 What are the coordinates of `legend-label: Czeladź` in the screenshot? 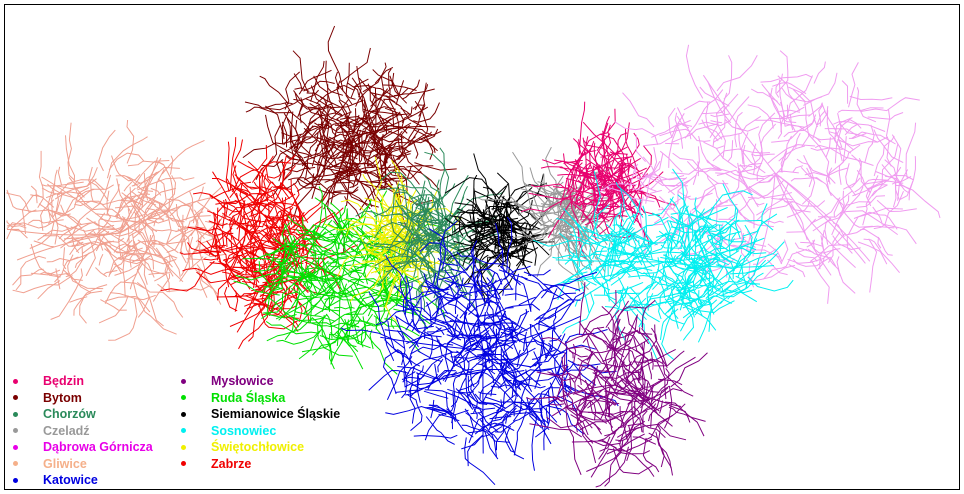 It's located at (66, 430).